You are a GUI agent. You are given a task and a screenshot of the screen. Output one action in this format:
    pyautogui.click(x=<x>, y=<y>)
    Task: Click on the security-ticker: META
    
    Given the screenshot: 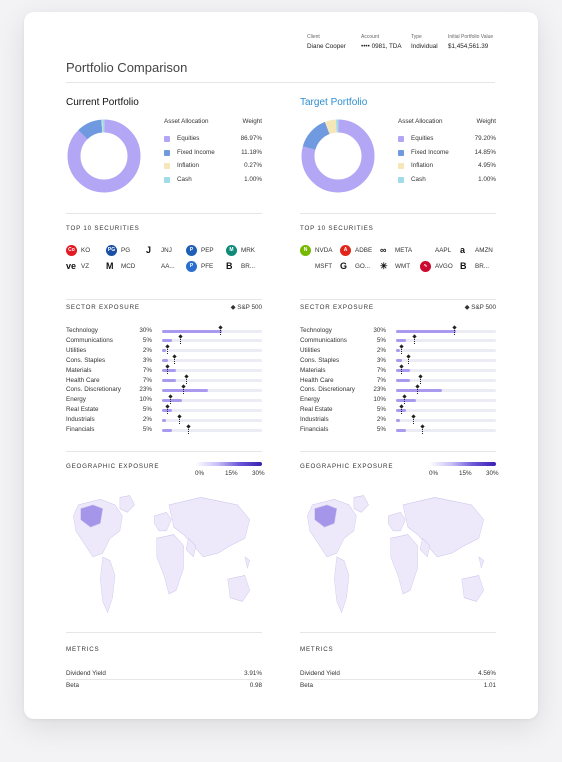 What is the action you would take?
    pyautogui.click(x=404, y=250)
    